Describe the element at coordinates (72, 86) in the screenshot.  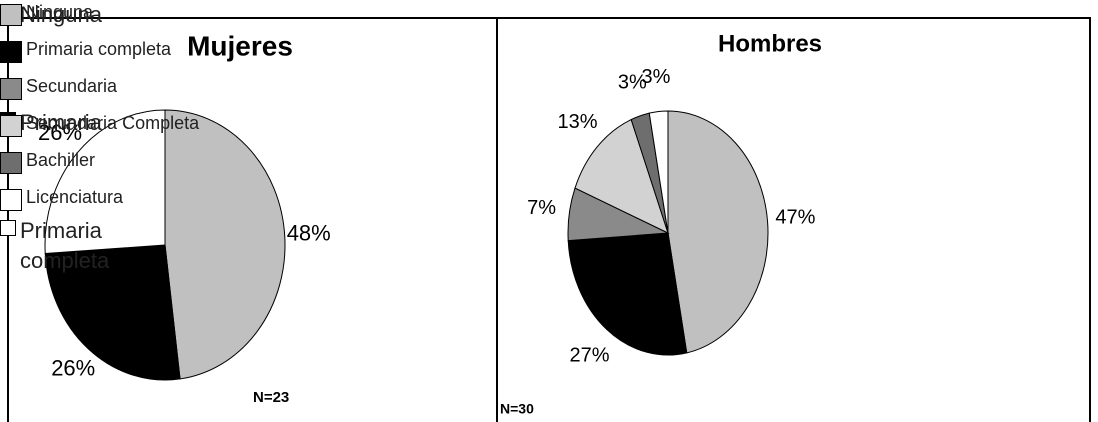
I see `legend-label: Secundaria` at that location.